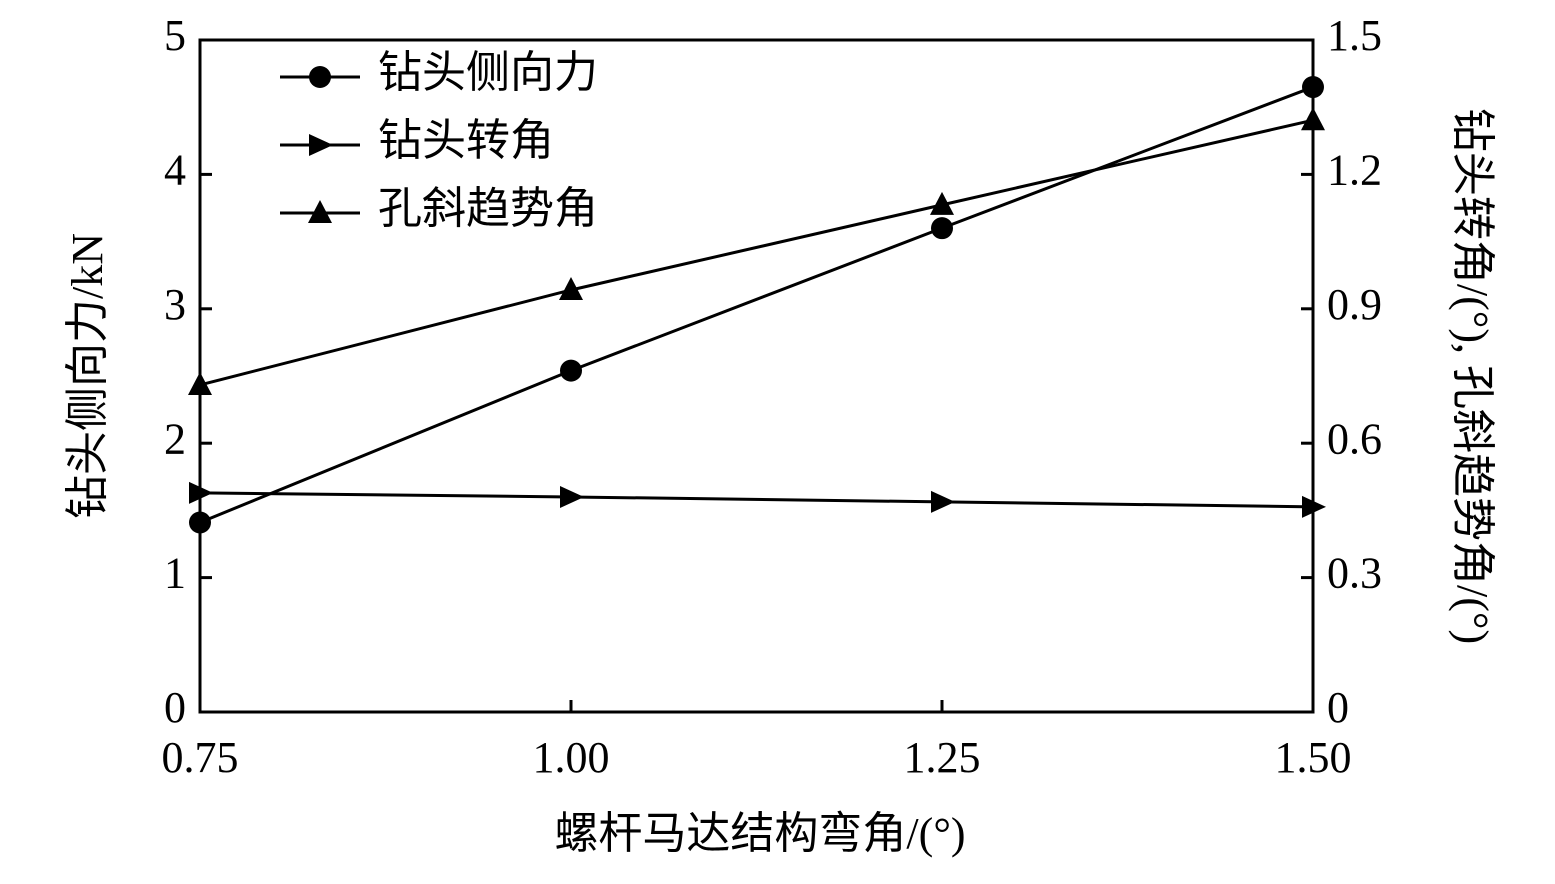 The height and width of the screenshot is (884, 1555). Describe the element at coordinates (488, 72) in the screenshot. I see `legend-label: 钻头侧向力` at that location.